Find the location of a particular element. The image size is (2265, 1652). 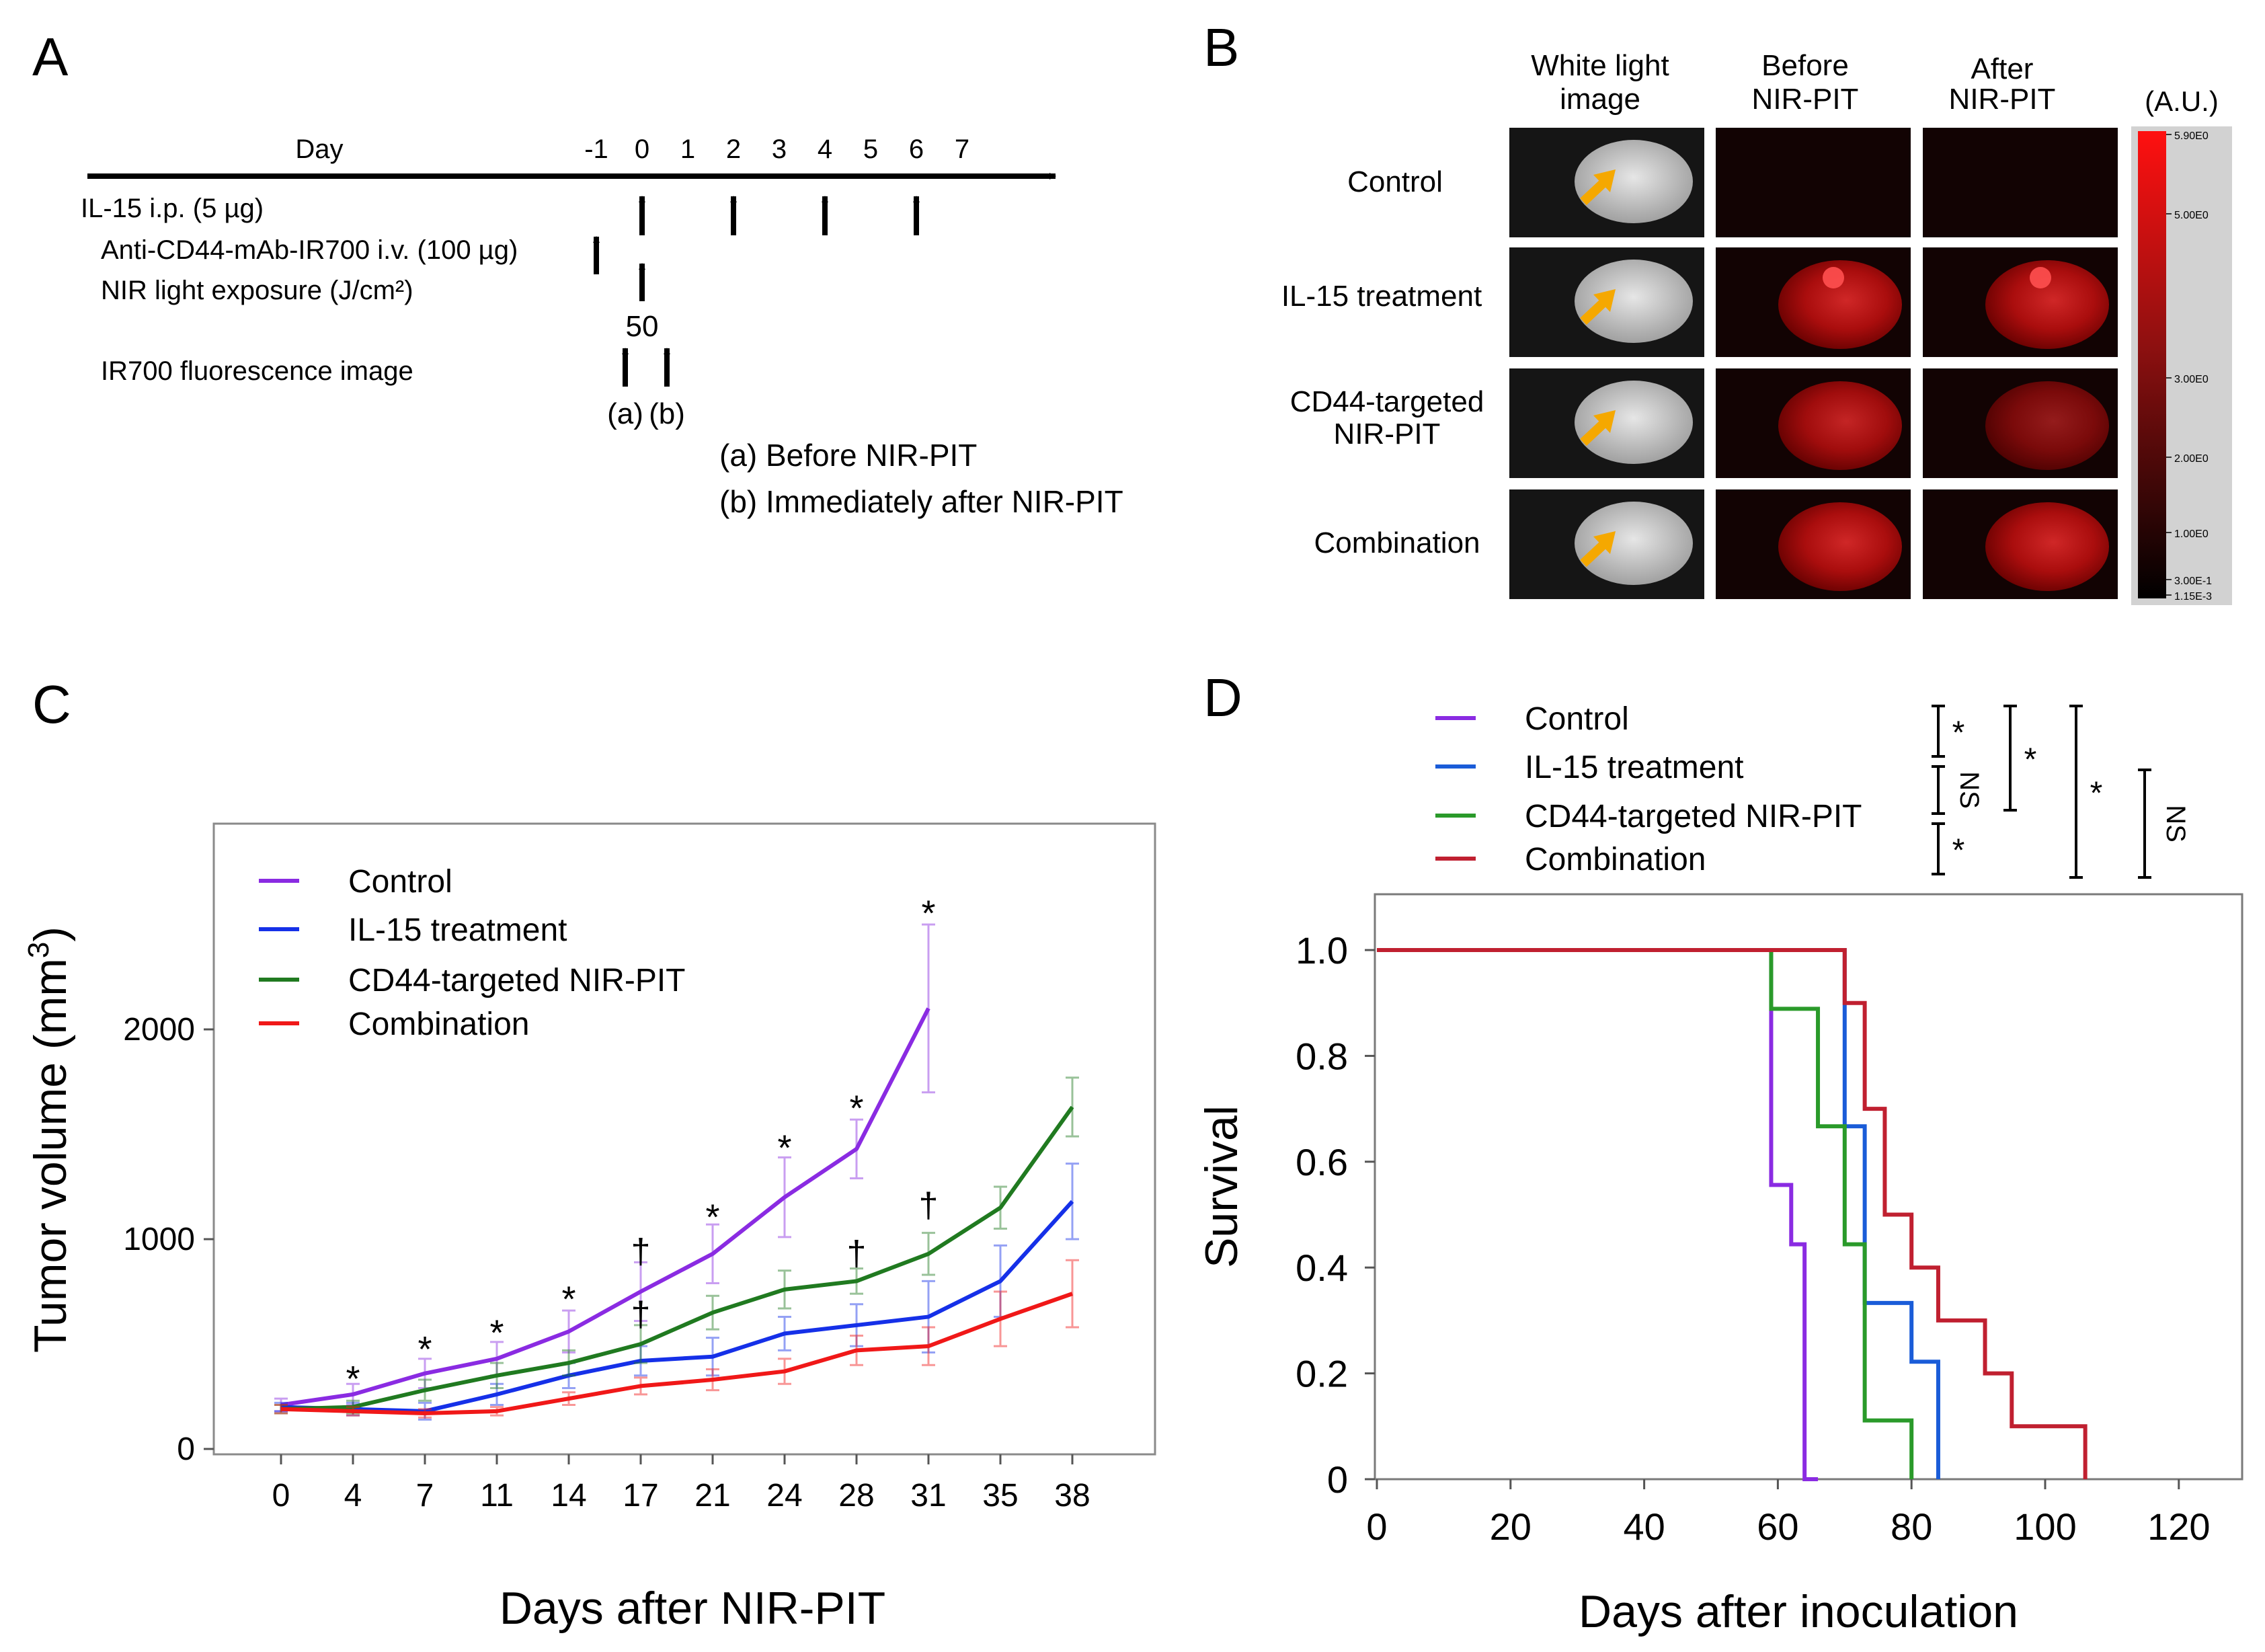

tumor-legend-label-2: CD44-targeted NIR-PIT is located at coordinates (517, 980).